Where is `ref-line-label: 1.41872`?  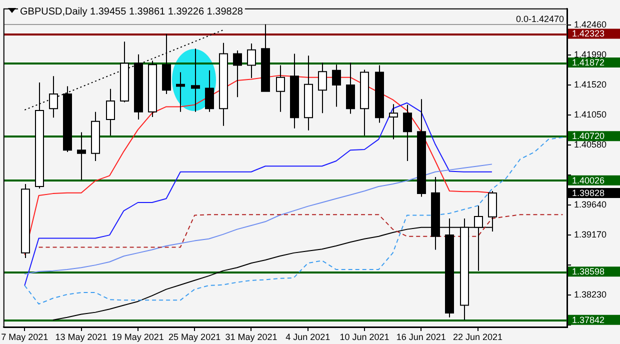
ref-line-label: 1.41872 is located at coordinates (588, 63).